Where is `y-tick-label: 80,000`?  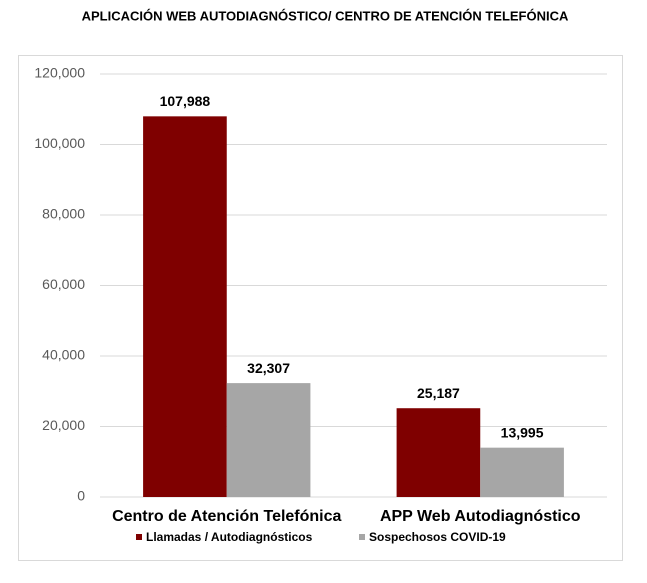 y-tick-label: 80,000 is located at coordinates (63, 214).